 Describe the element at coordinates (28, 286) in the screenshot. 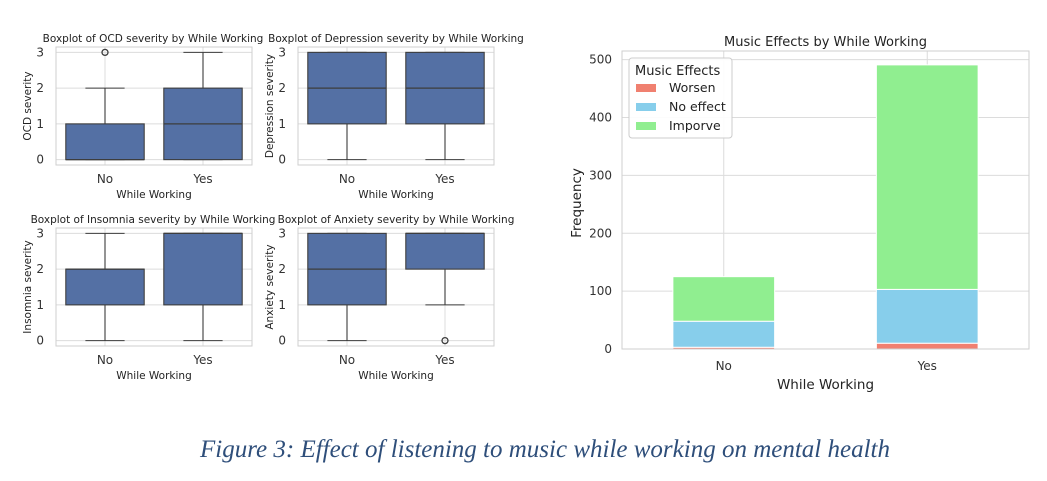

I see `y-axis-label: Insomnia severity` at that location.